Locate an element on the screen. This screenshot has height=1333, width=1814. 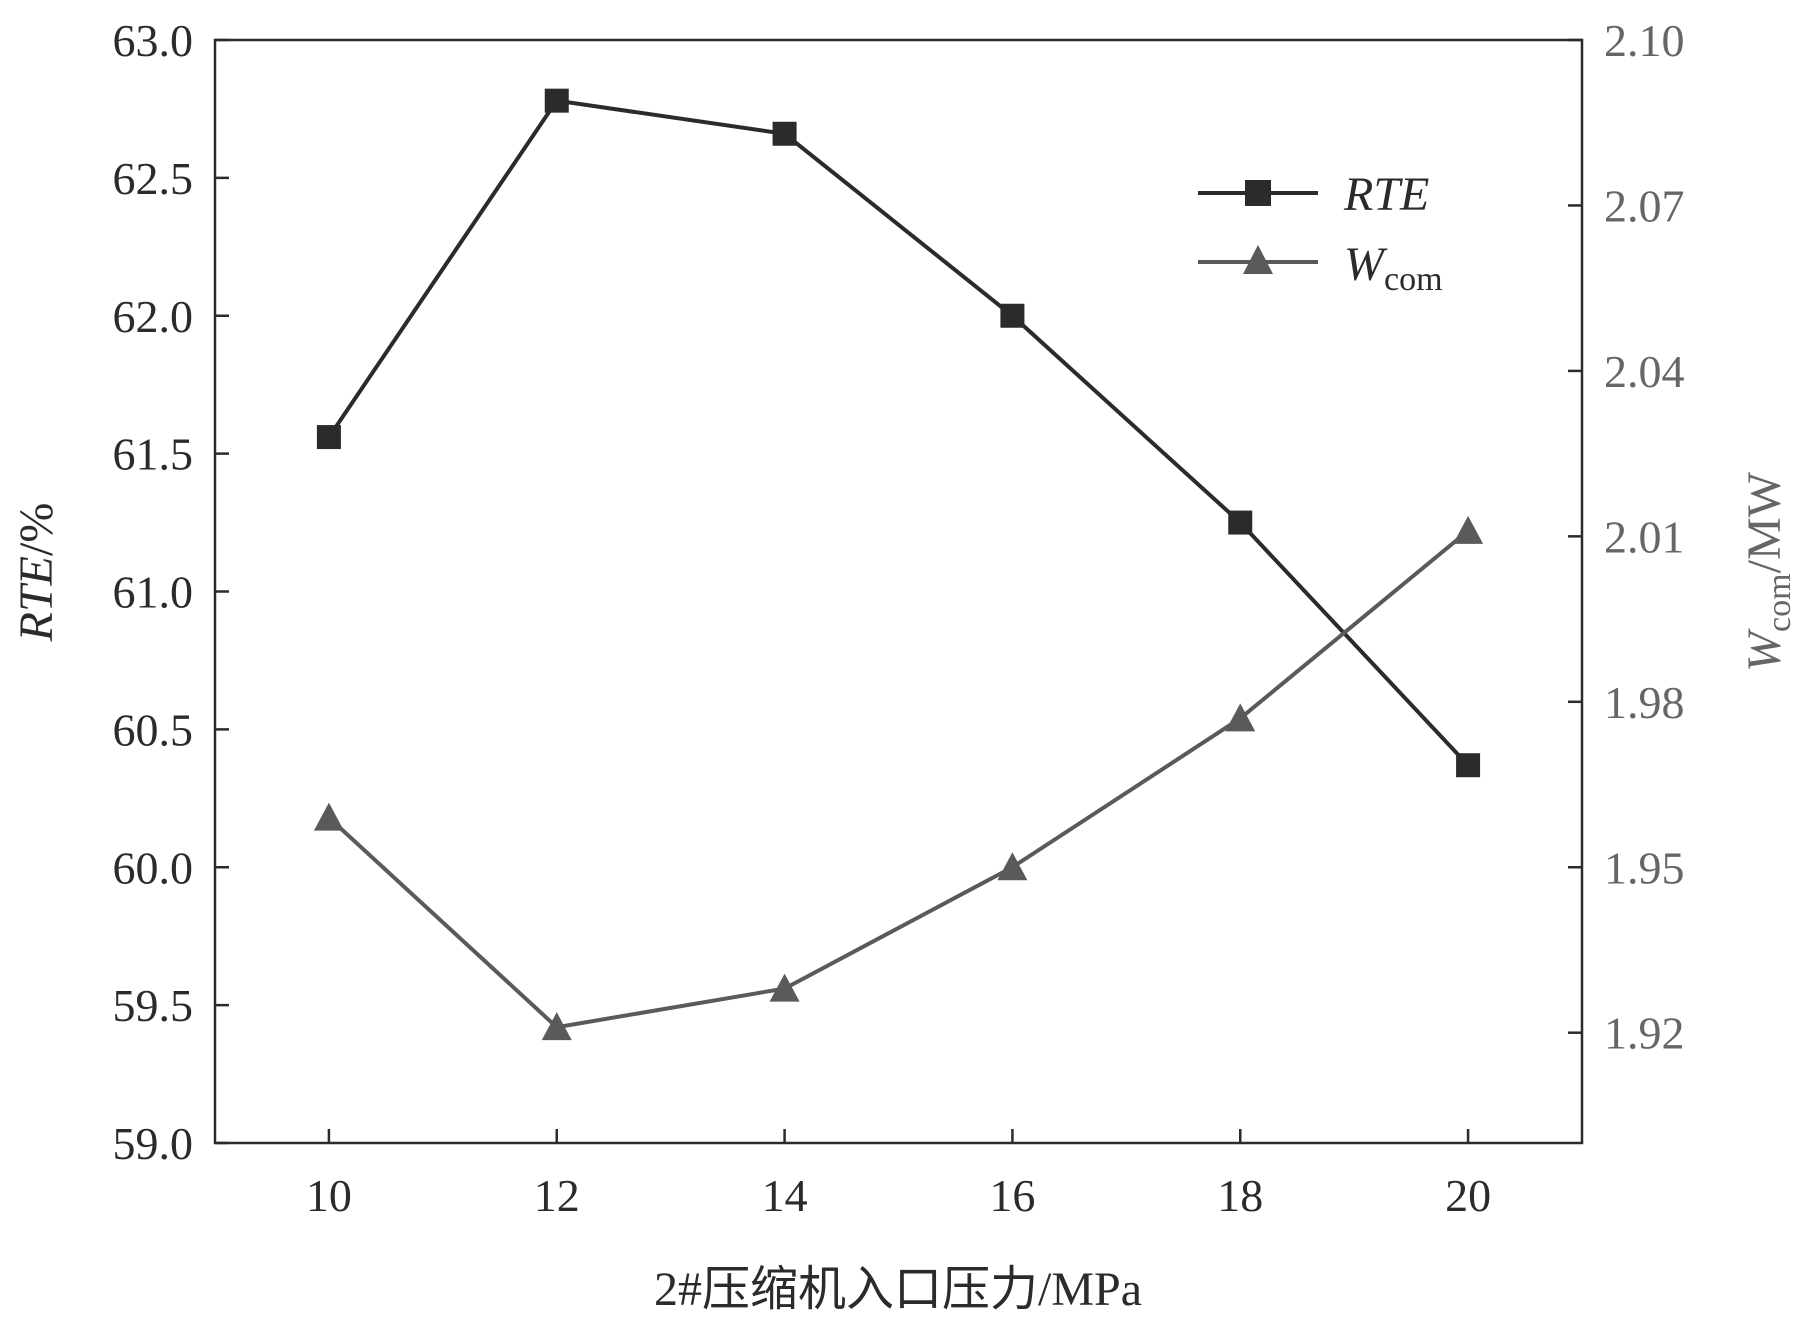
legend-label-rte: RTE is located at coordinates (1386, 194).